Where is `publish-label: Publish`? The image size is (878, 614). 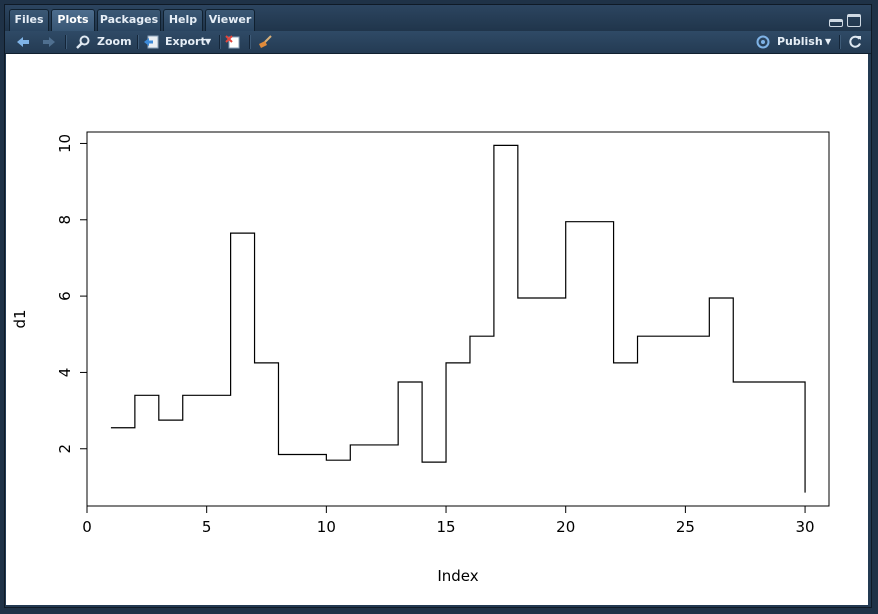
publish-label: Publish is located at coordinates (800, 41).